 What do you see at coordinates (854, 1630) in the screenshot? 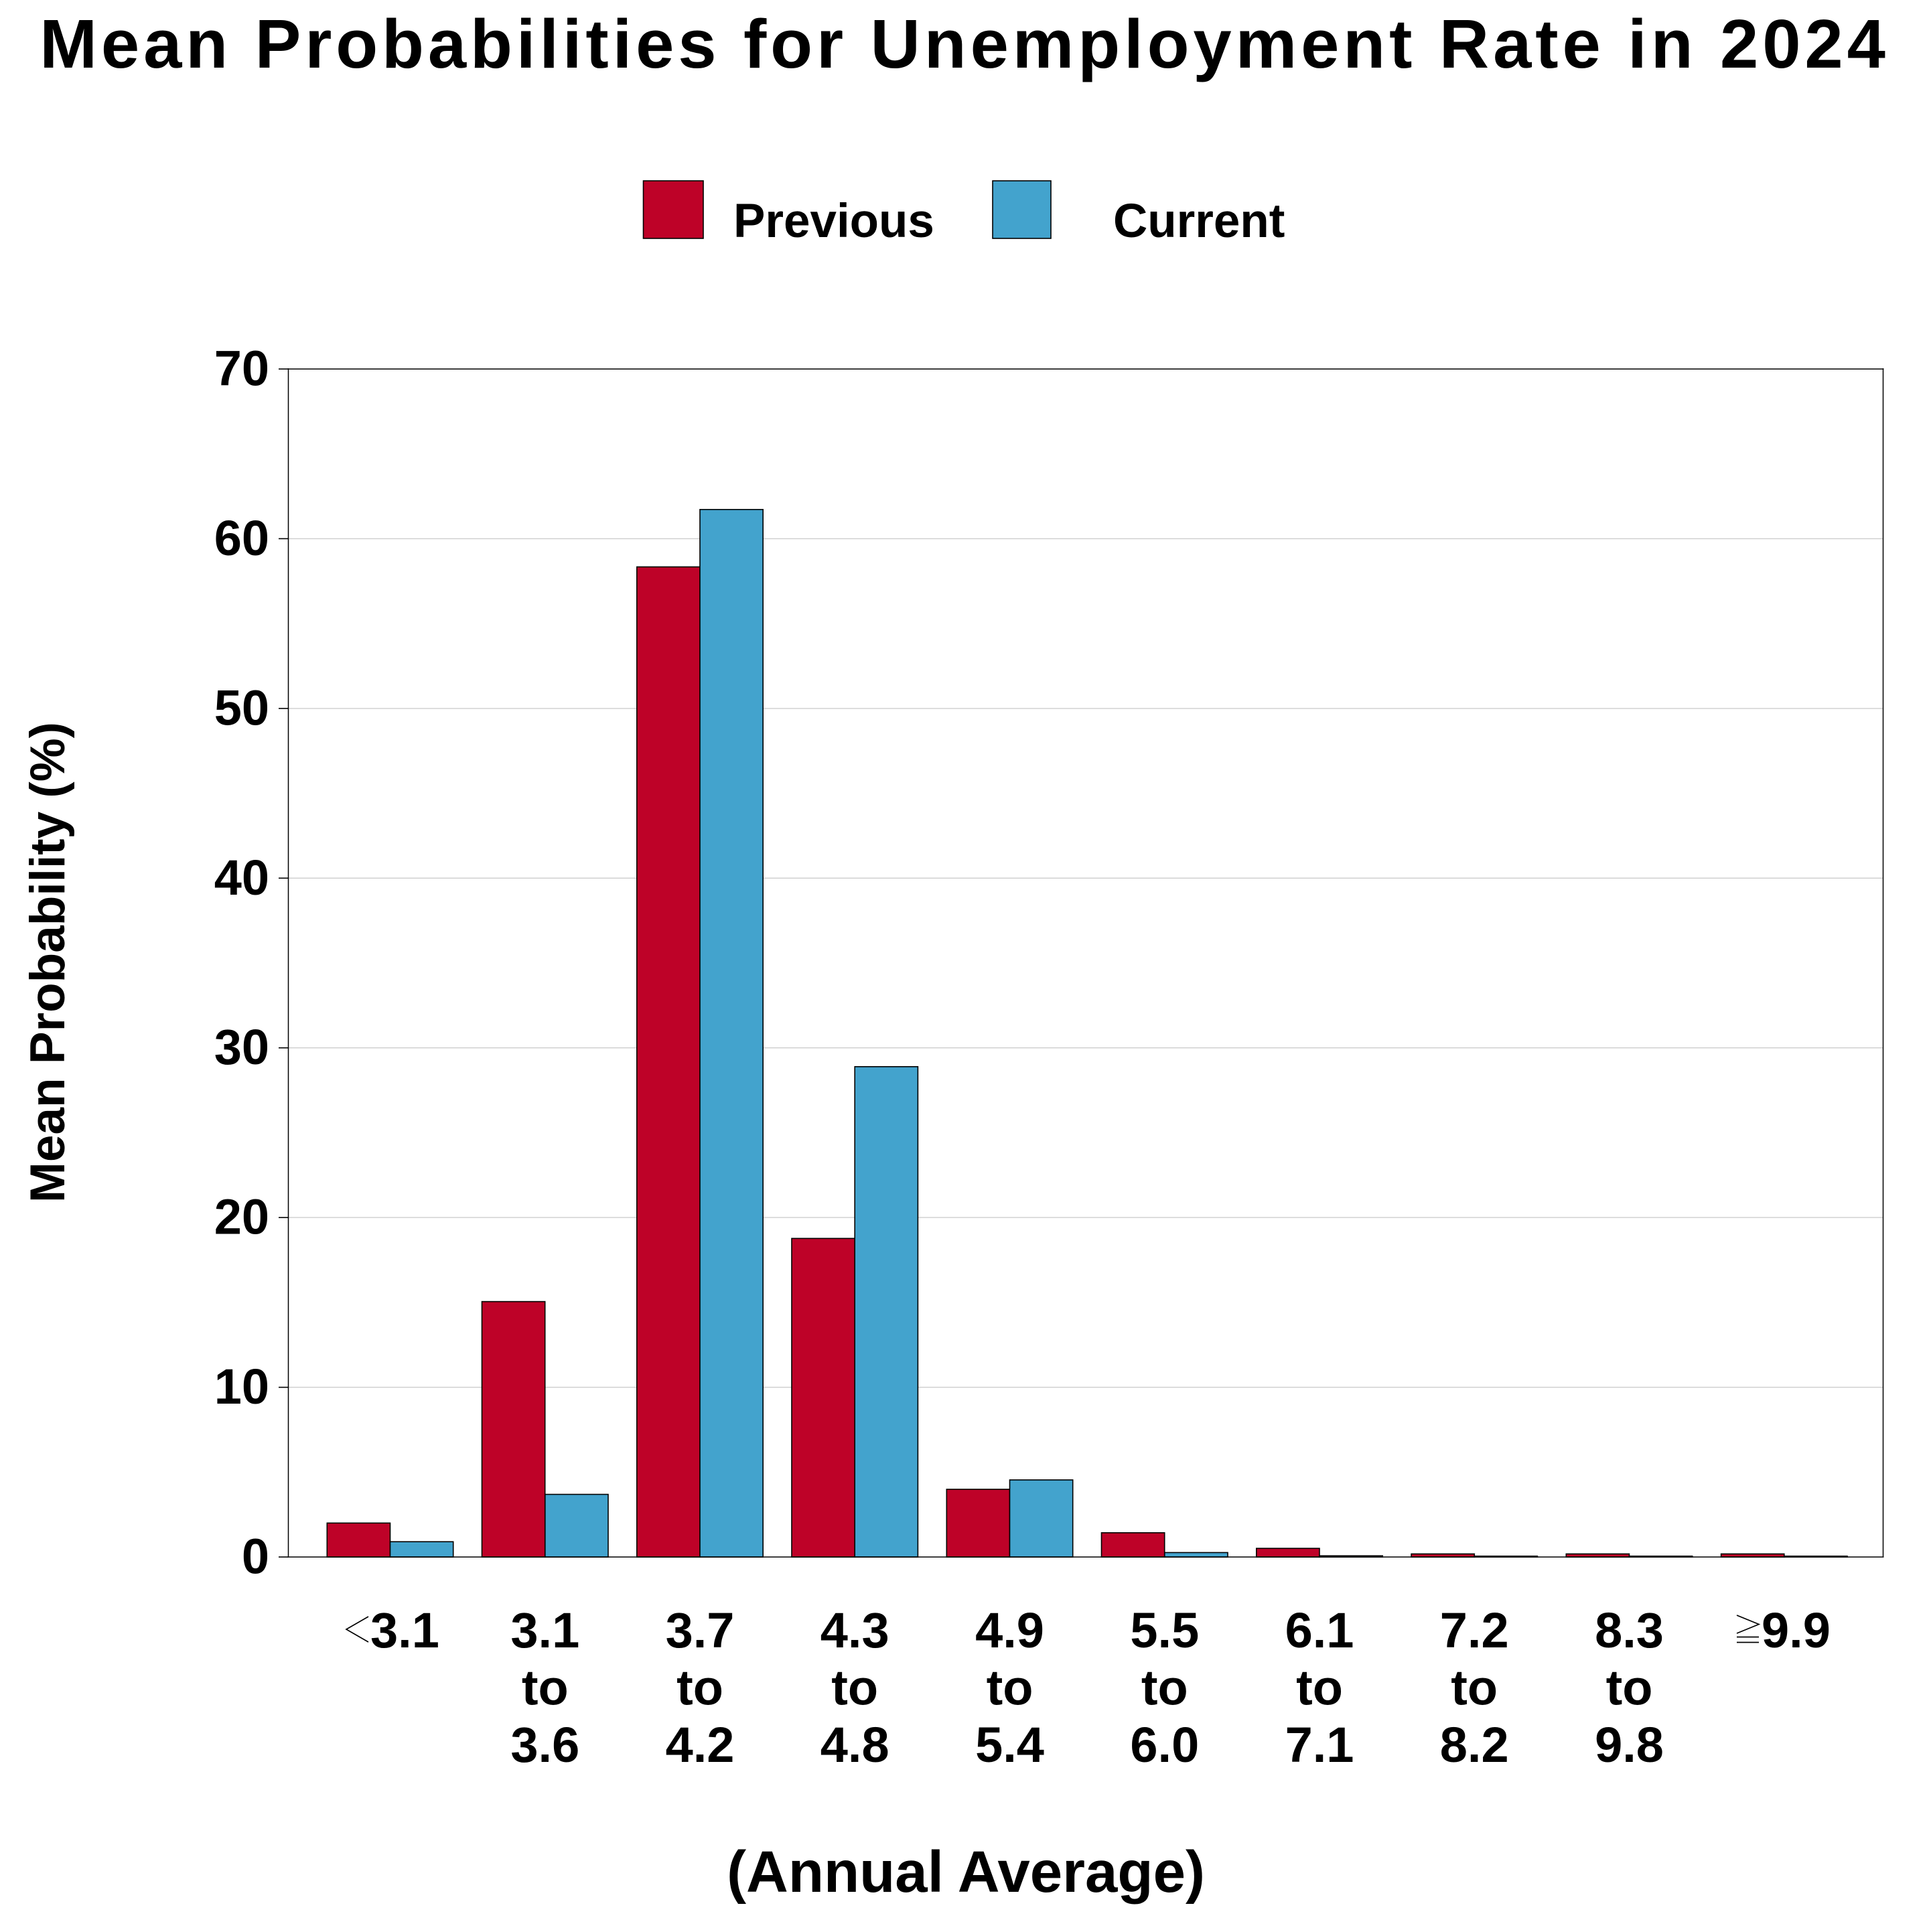
I see `svg-text: 4.3` at bounding box center [854, 1630].